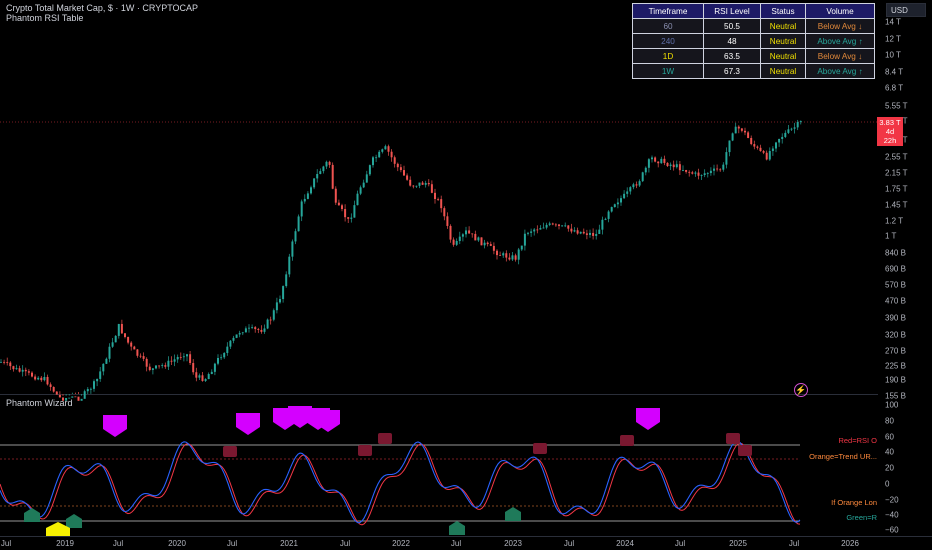  What do you see at coordinates (887, 484) in the screenshot?
I see `indicator-axis-label: 0` at bounding box center [887, 484].